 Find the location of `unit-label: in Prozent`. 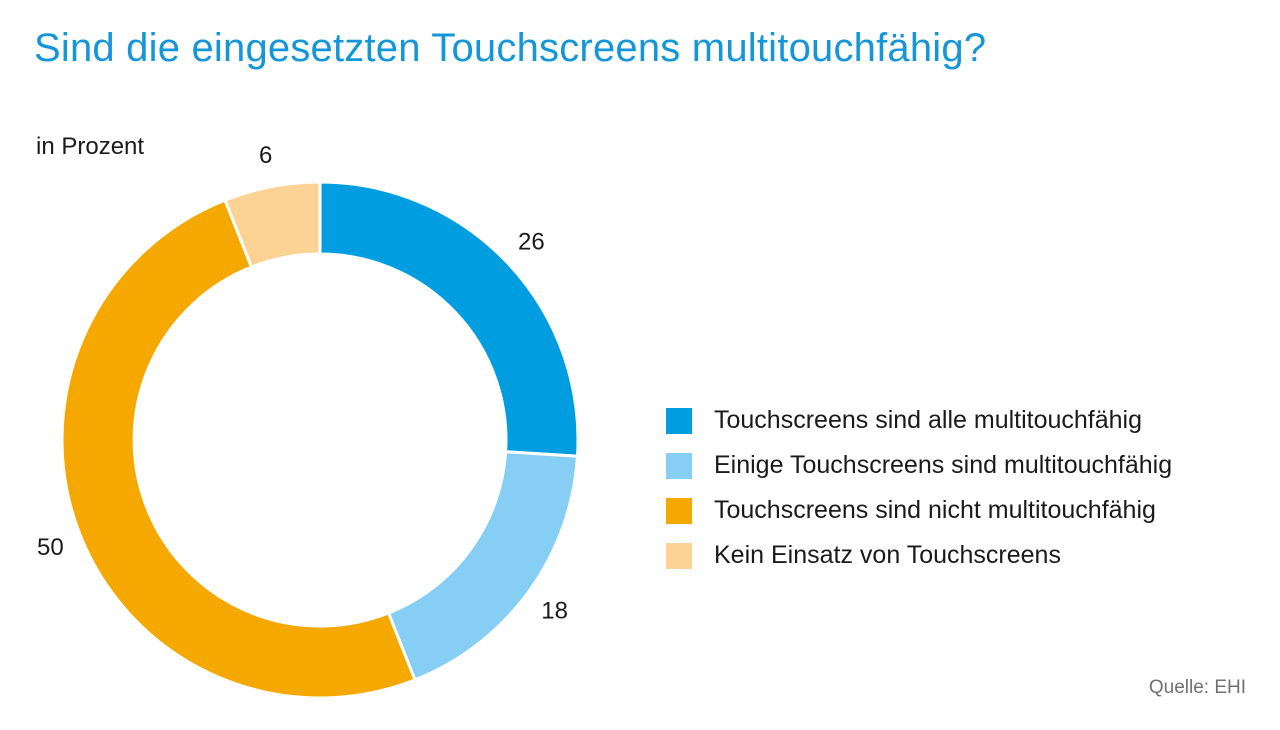

unit-label: in Prozent is located at coordinates (90, 146).